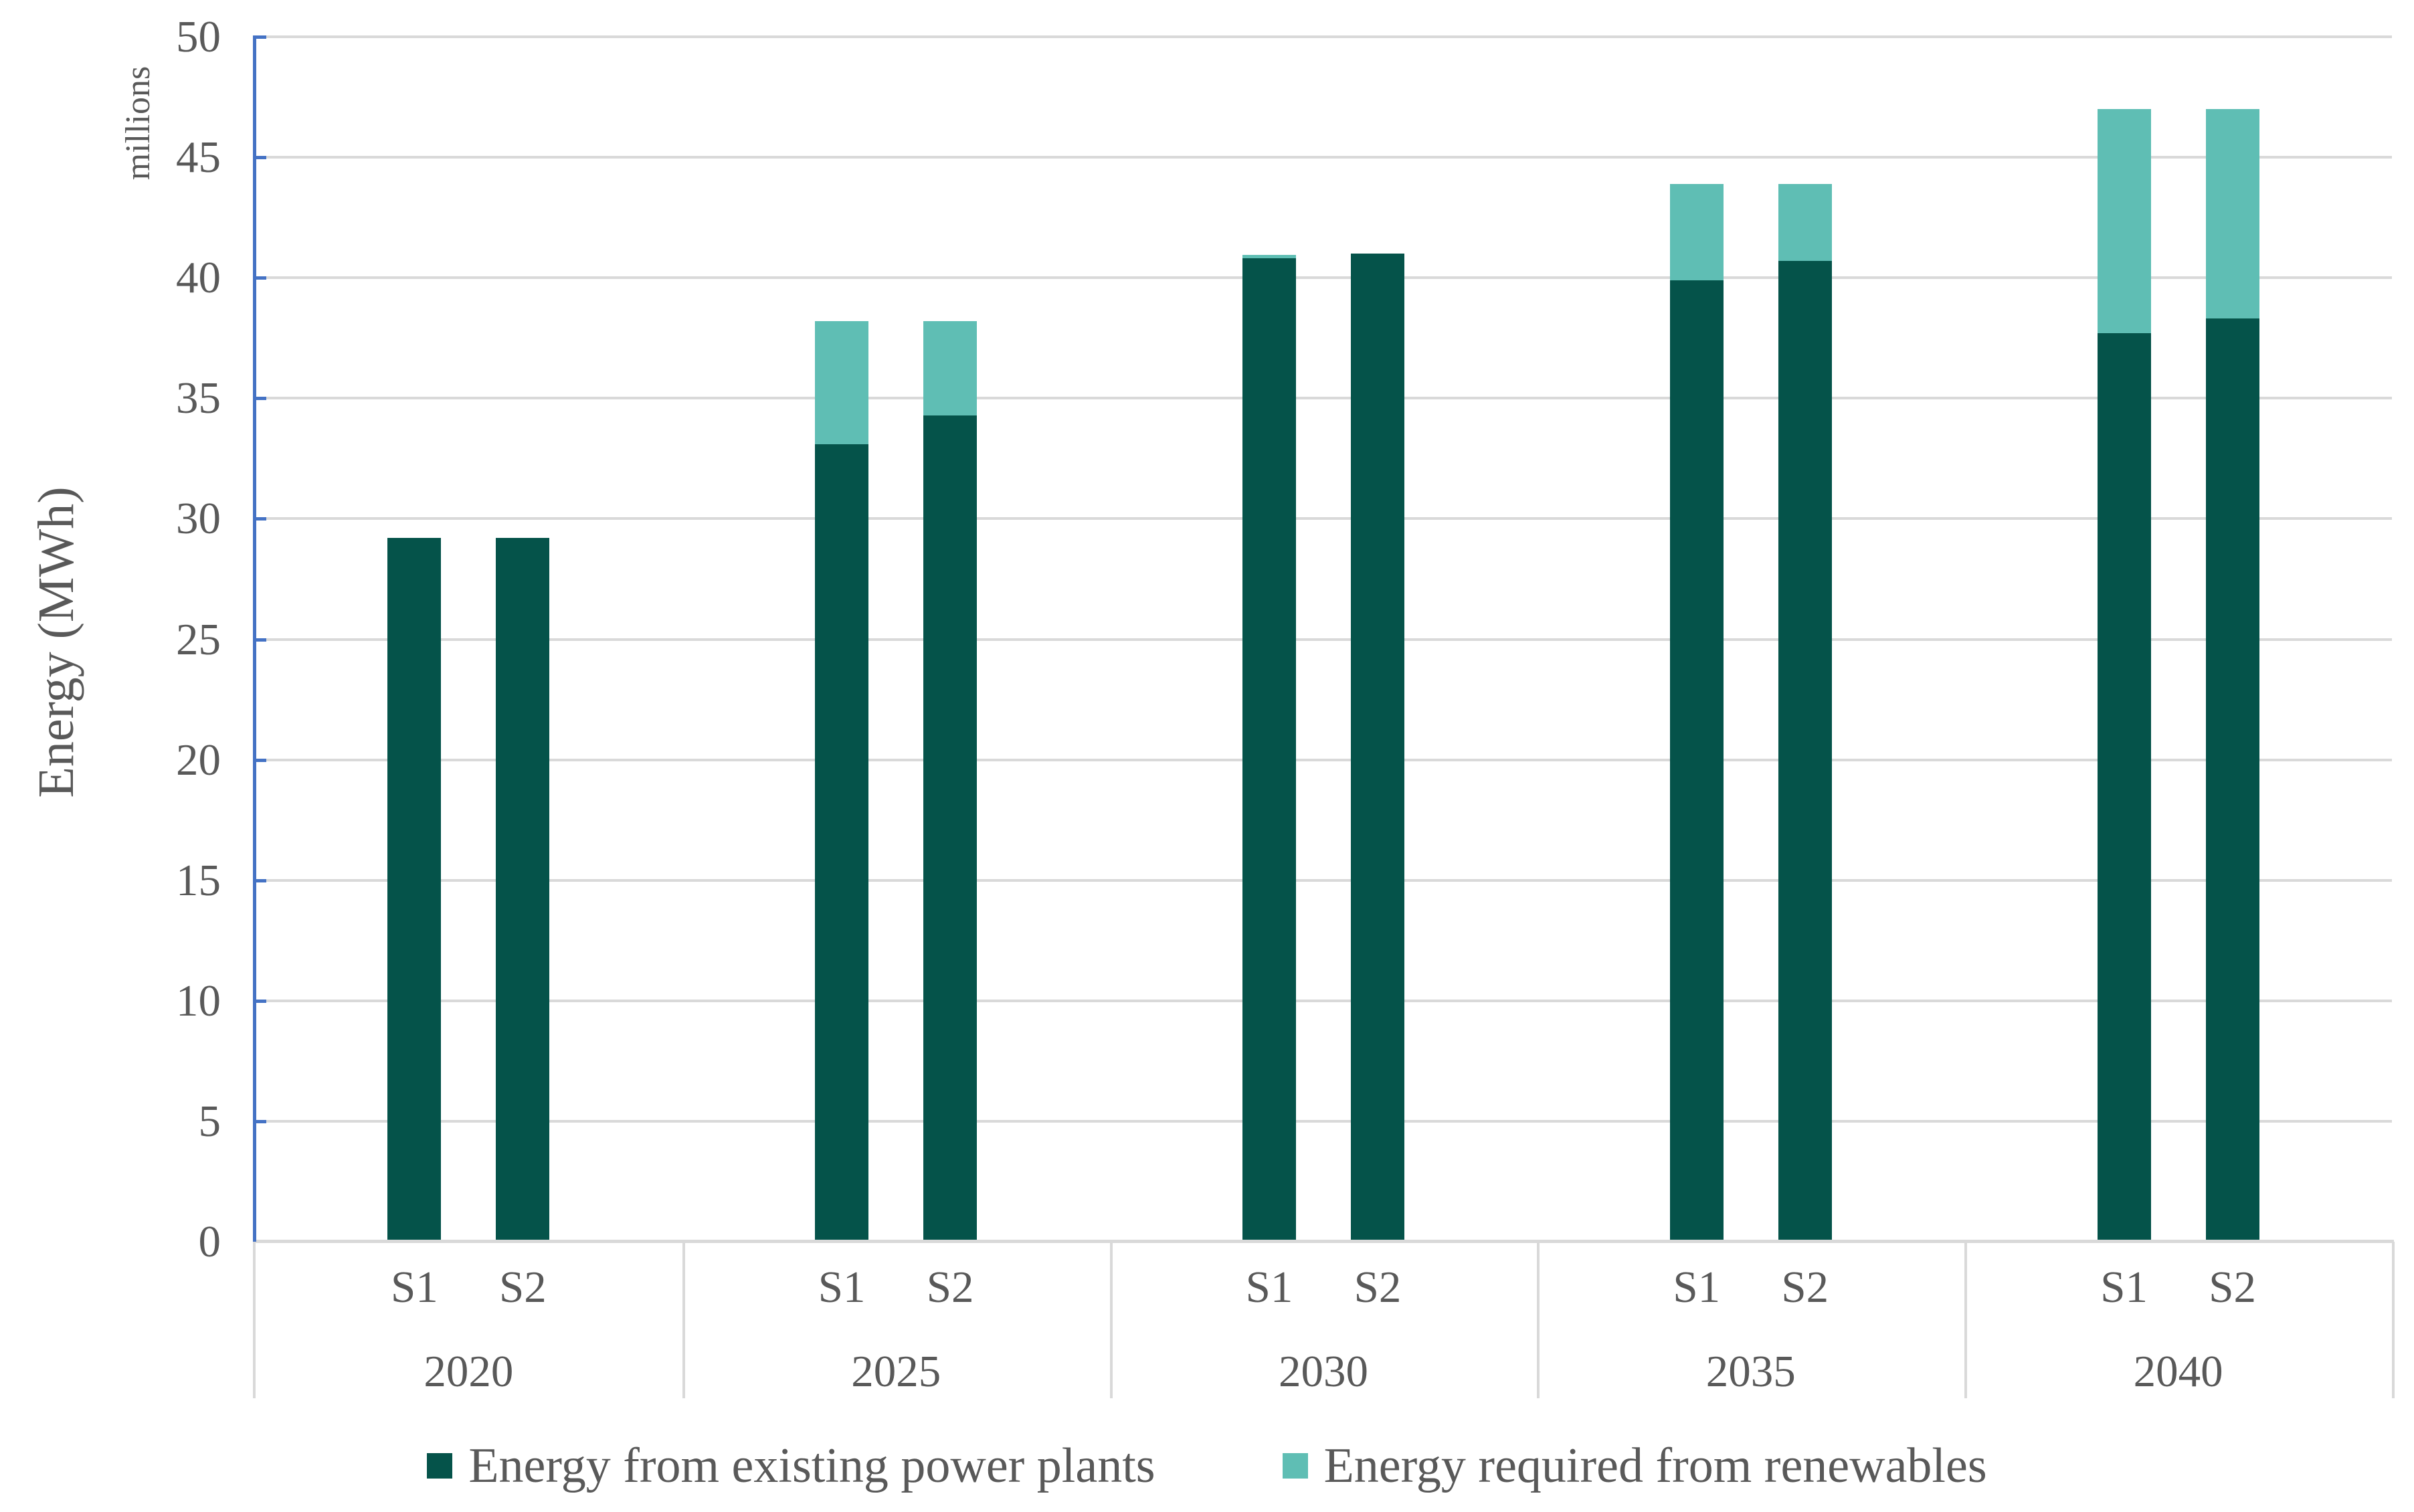 The image size is (2414, 1512). Describe the element at coordinates (2178, 1371) in the screenshot. I see `x-group-label-2040: 2040` at that location.